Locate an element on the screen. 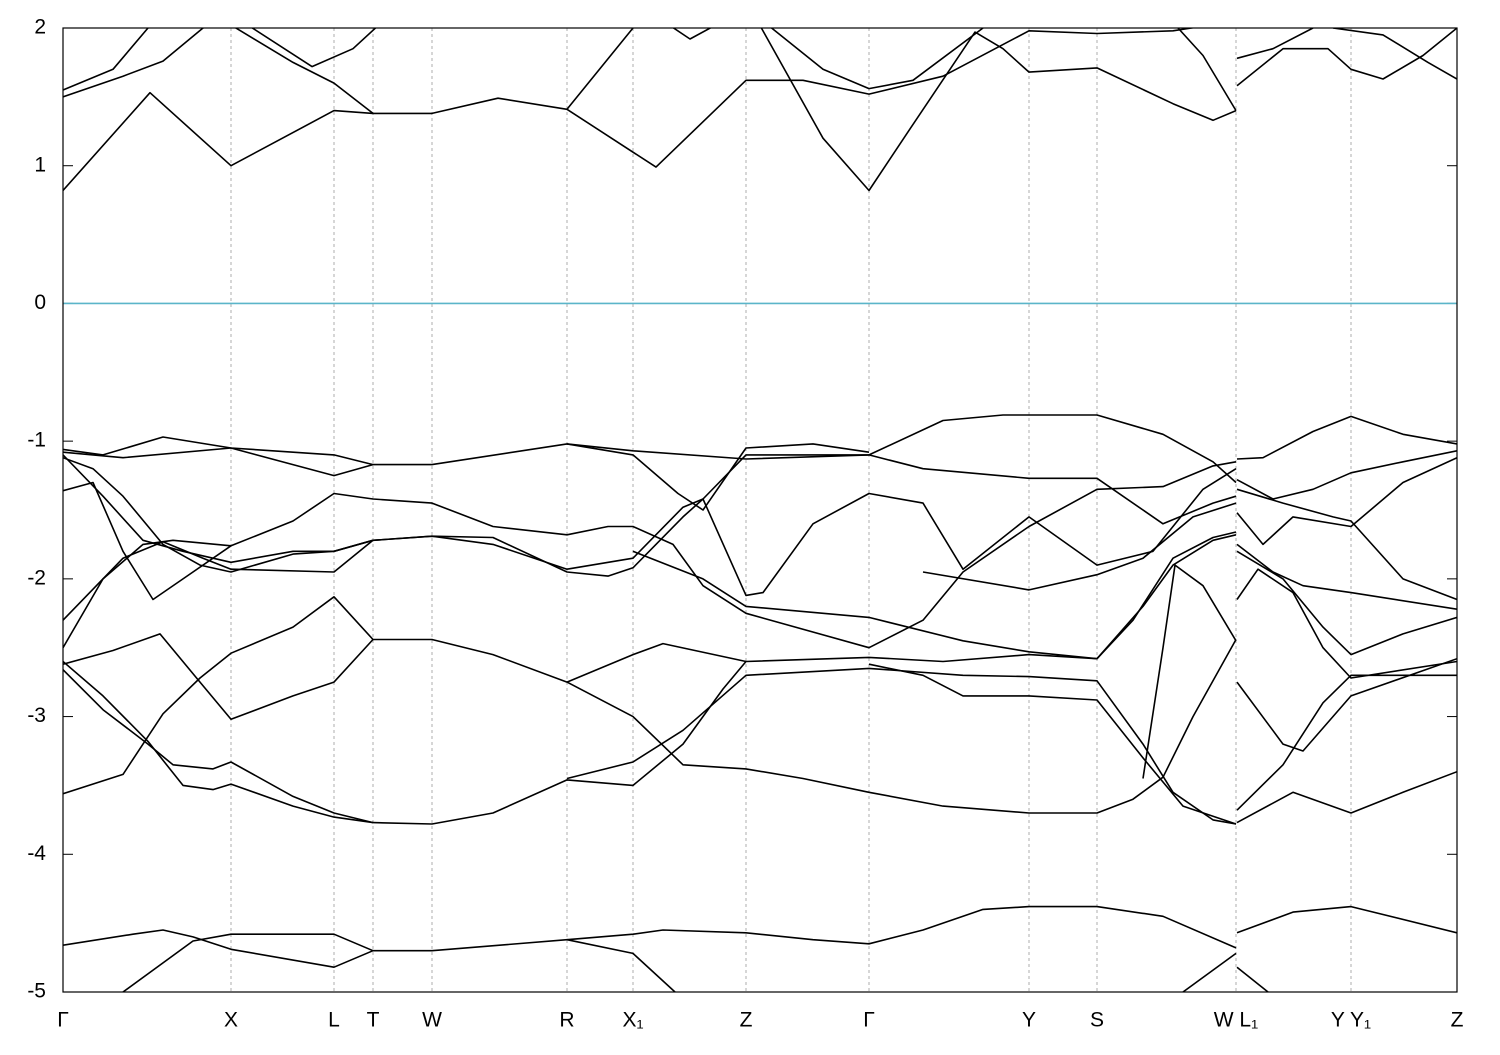 The height and width of the screenshot is (1055, 1500). y-tick-label: -5 is located at coordinates (36, 991).